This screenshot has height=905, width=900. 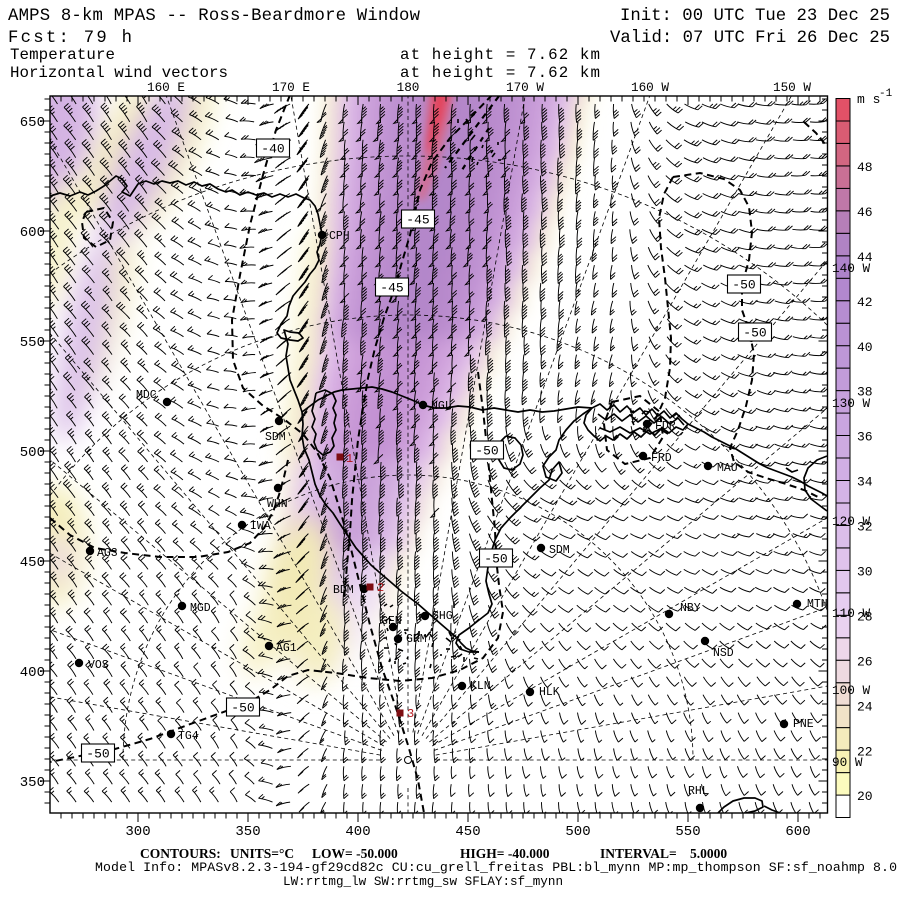 What do you see at coordinates (180, 853) in the screenshot?
I see `svg-text: CONTOURS:` at bounding box center [180, 853].